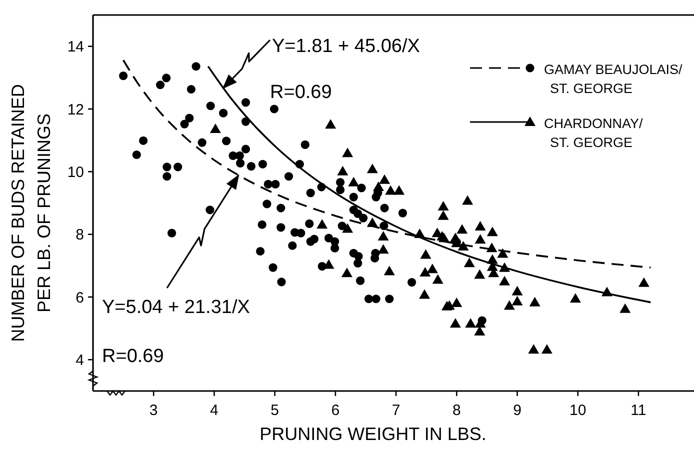  What do you see at coordinates (456, 410) in the screenshot?
I see `x-tick-label: 8` at bounding box center [456, 410].